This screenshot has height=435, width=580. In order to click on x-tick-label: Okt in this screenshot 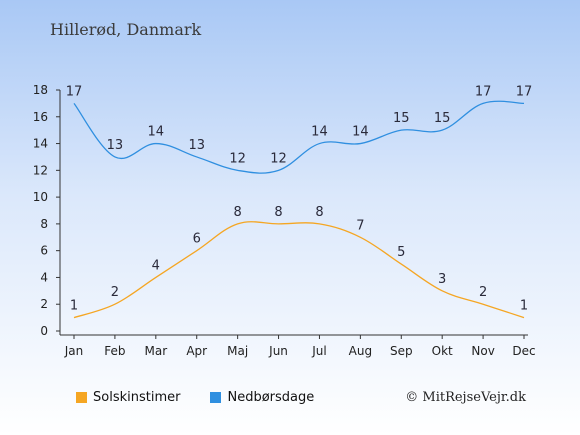, I will do `click(442, 351)`.